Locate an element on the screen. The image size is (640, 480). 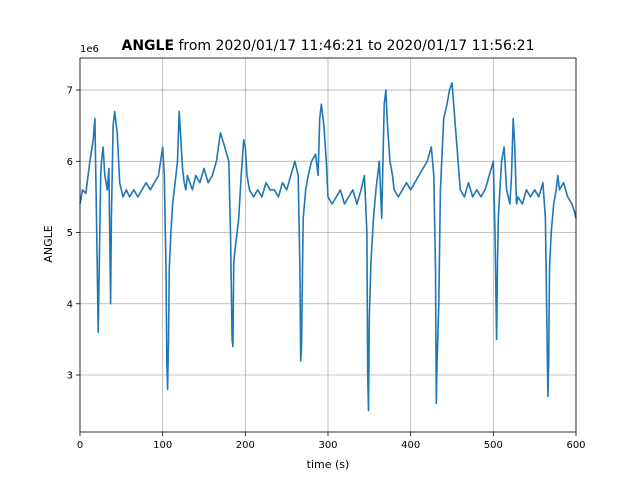
x-tick-label: 200 is located at coordinates (245, 445).